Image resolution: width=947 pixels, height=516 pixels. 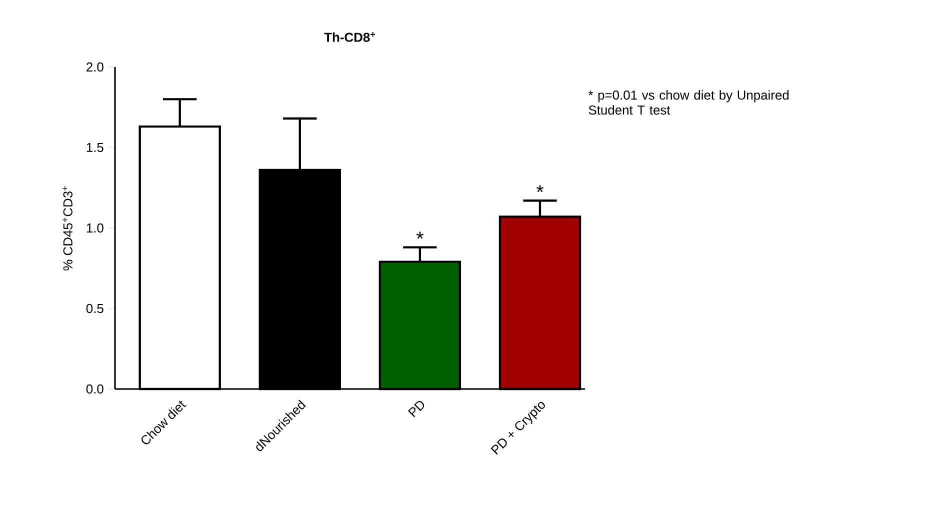 What do you see at coordinates (95, 147) in the screenshot?
I see `y-tick-label: 1.5` at bounding box center [95, 147].